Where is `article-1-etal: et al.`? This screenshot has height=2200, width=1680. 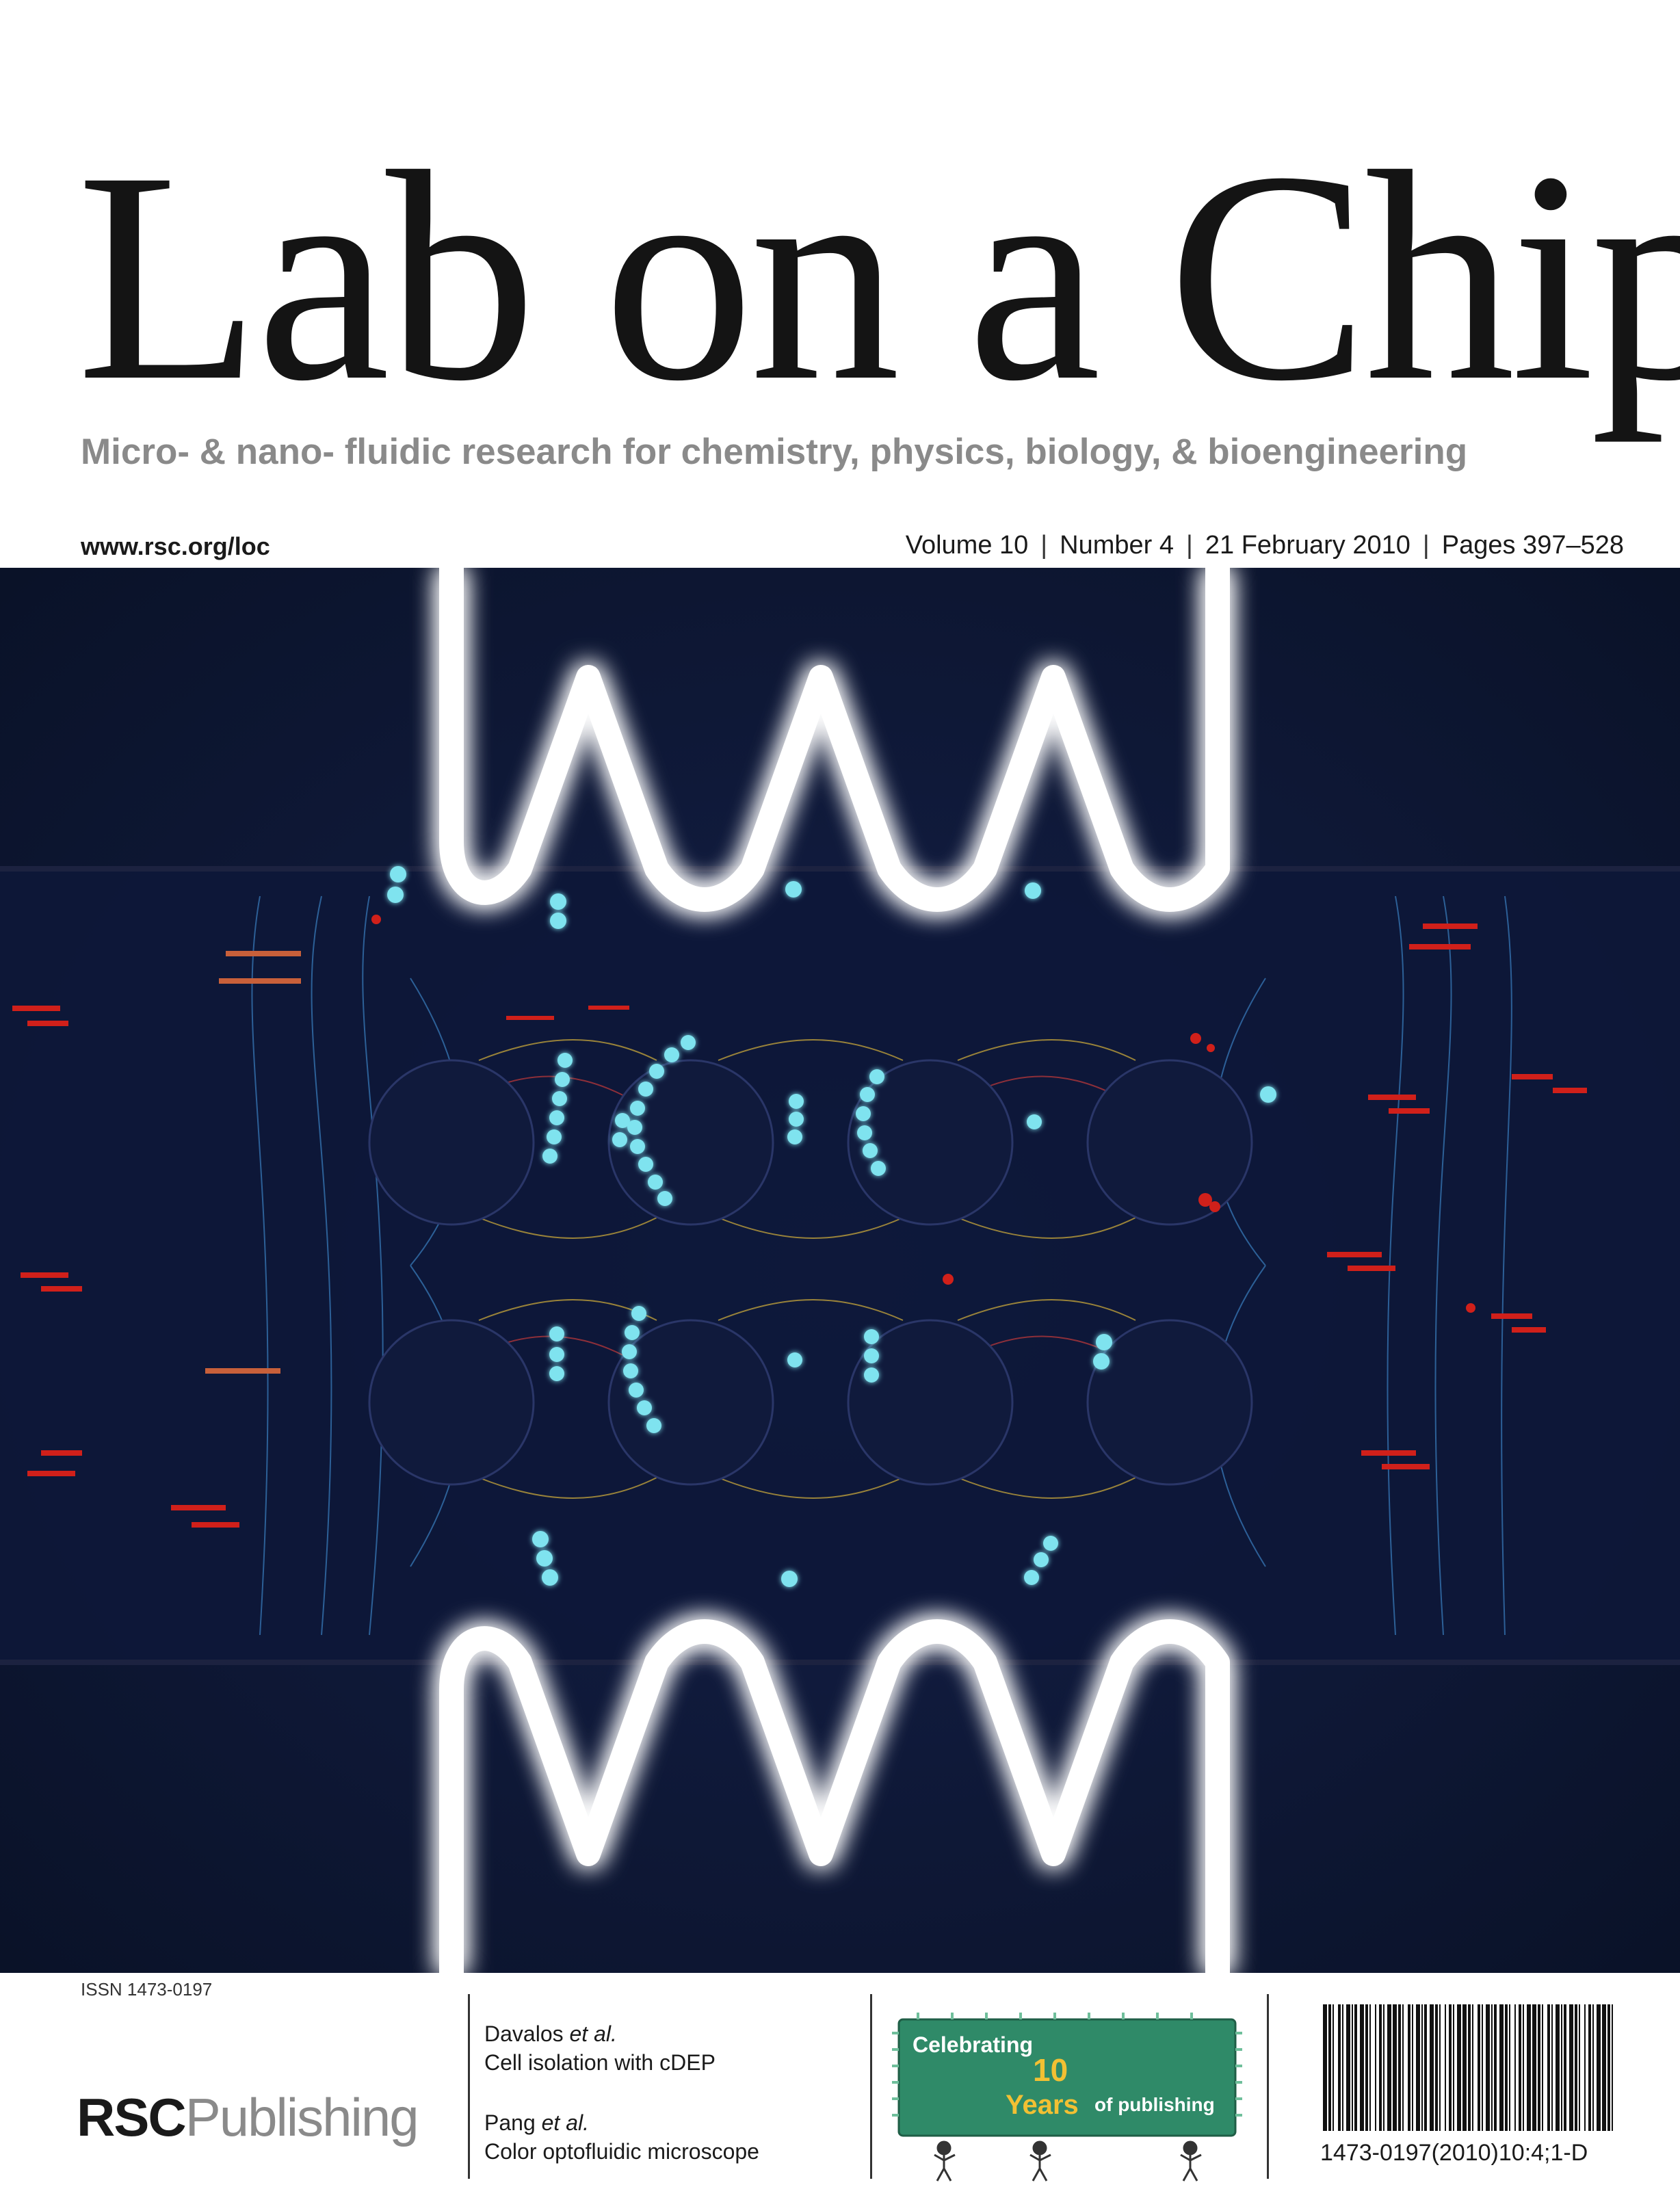 article-1-etal: et al. is located at coordinates (590, 2034).